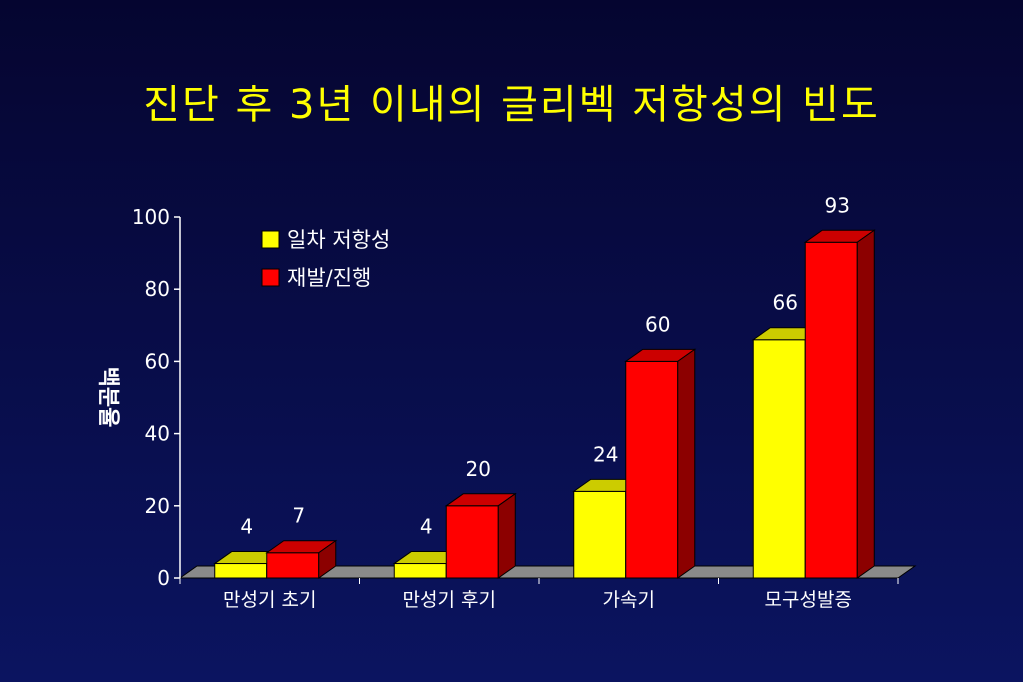  Describe the element at coordinates (785, 303) in the screenshot. I see `data-label: 66` at that location.